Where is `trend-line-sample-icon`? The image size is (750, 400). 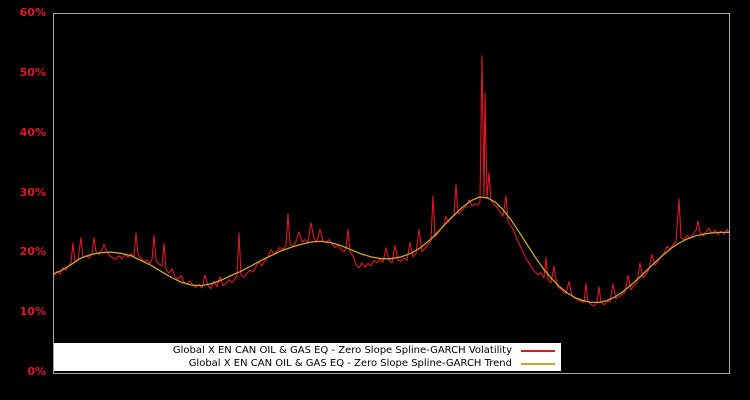
trend-line-sample-icon is located at coordinates (538, 363).